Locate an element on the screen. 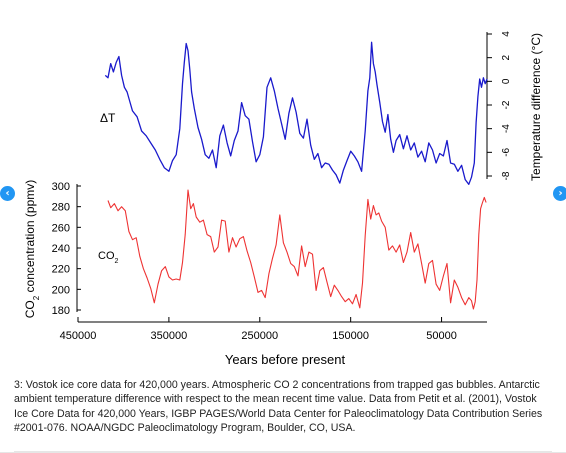  temp-axis-label: Temperature difference (°C) is located at coordinates (536, 107).